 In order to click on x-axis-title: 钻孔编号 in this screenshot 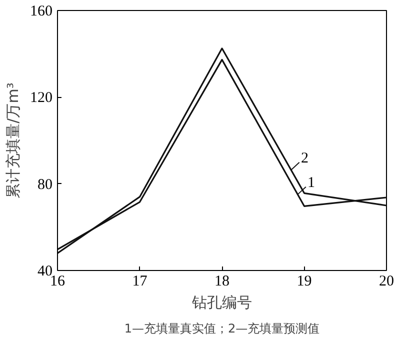, I will do `click(221, 303)`.